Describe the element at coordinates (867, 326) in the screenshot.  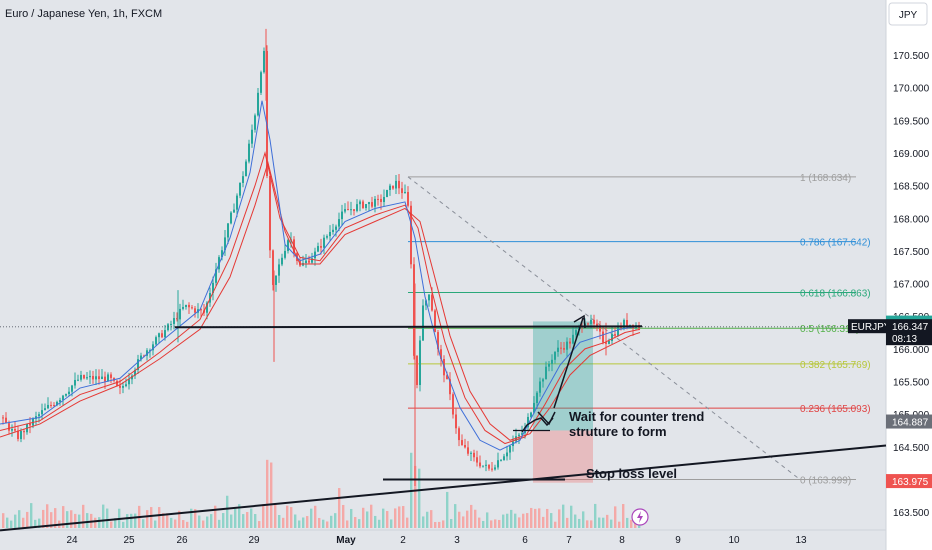
I see `symbol-tag-box` at that location.